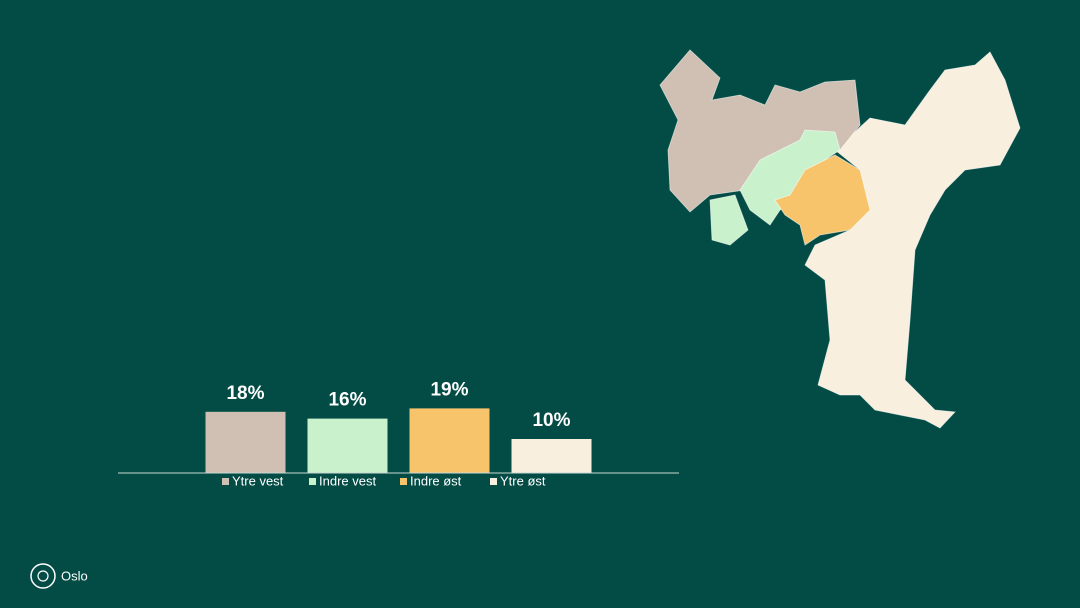  Describe the element at coordinates (551, 420) in the screenshot. I see `value-label: 10%` at that location.